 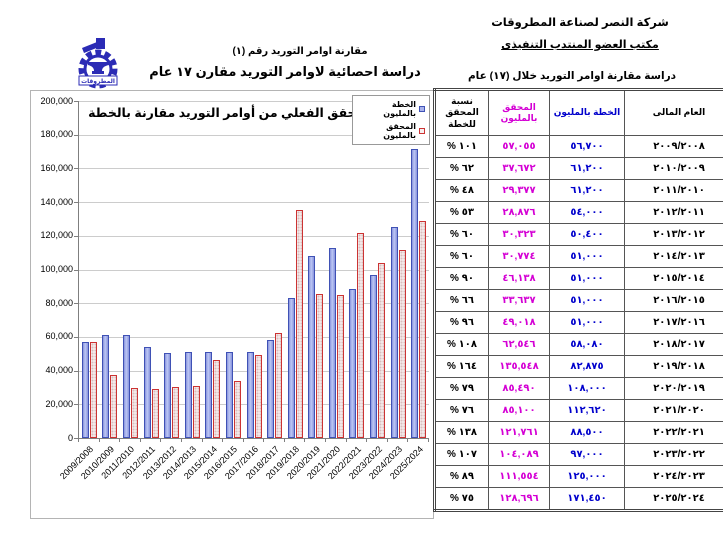 I want to click on table-row: ٢٠١٩/٢٠١٨ ٨٢,٨٧٥ ١٣٥,٥٤٨% ١٦٤, so click(x=578, y=366).